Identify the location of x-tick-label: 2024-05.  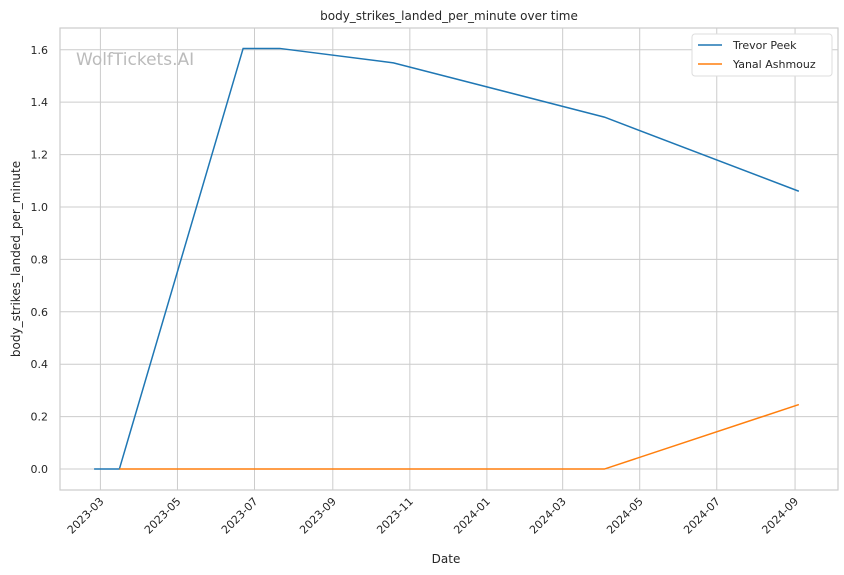
(625, 516).